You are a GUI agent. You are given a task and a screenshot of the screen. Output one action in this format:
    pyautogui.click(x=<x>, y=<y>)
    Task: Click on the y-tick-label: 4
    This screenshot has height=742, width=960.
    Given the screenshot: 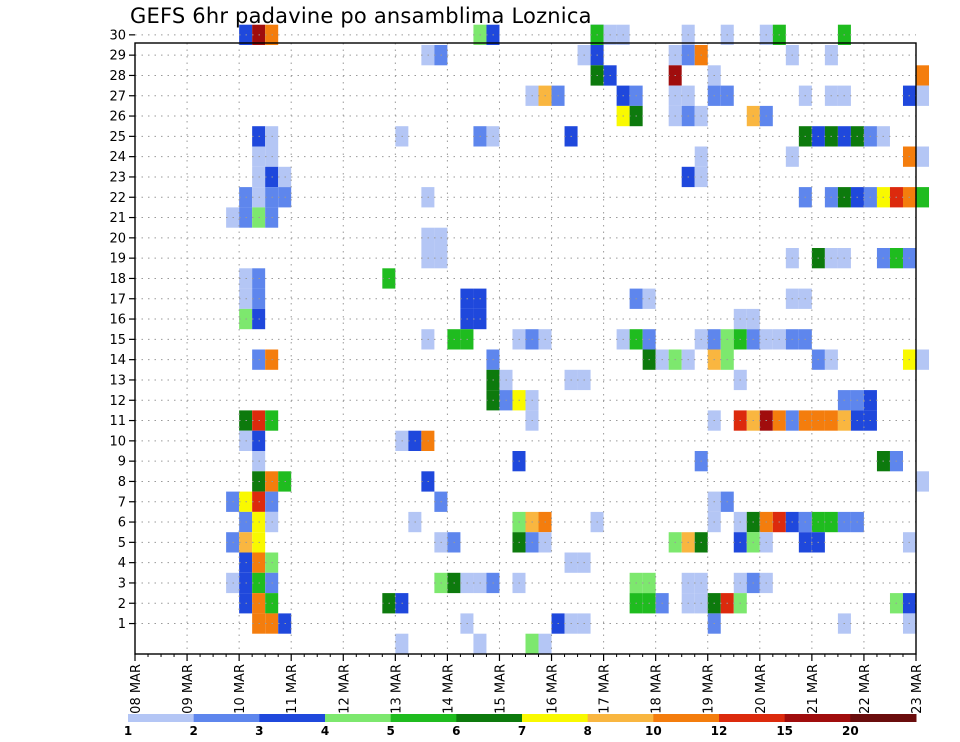 What is the action you would take?
    pyautogui.click(x=122, y=563)
    